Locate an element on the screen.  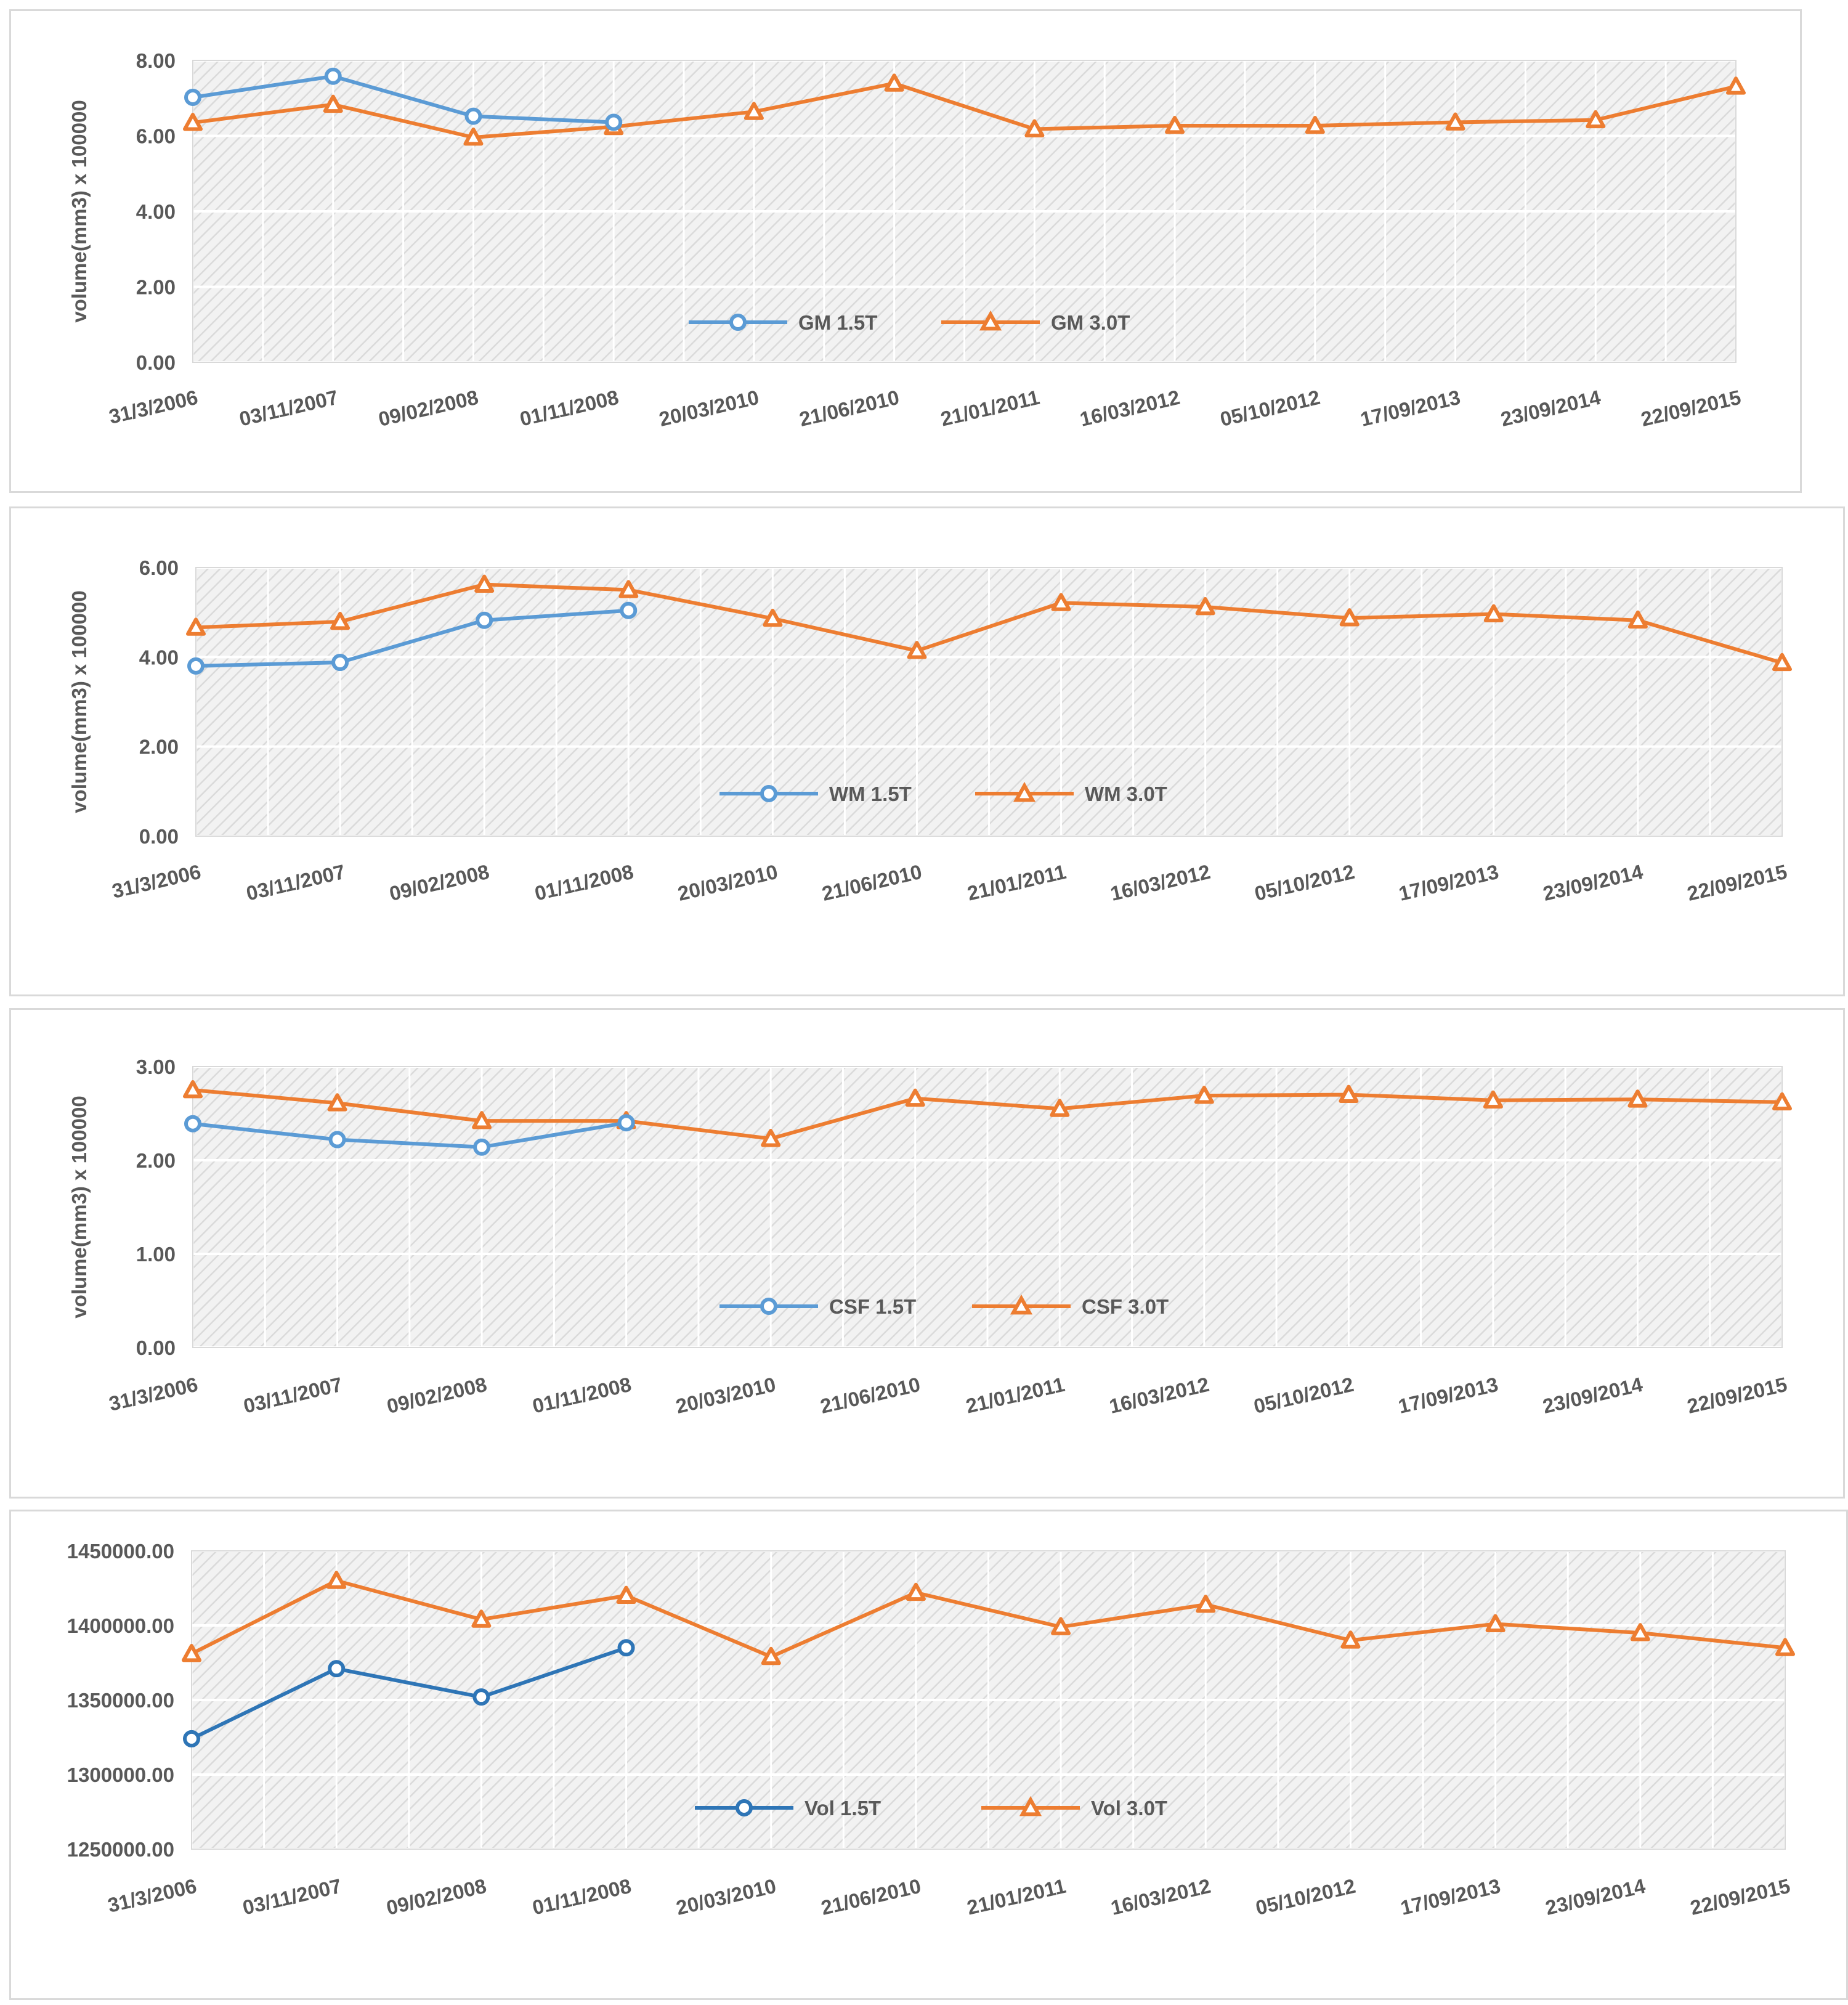
x-tick-label: 23/09/2014 is located at coordinates (1593, 1396).